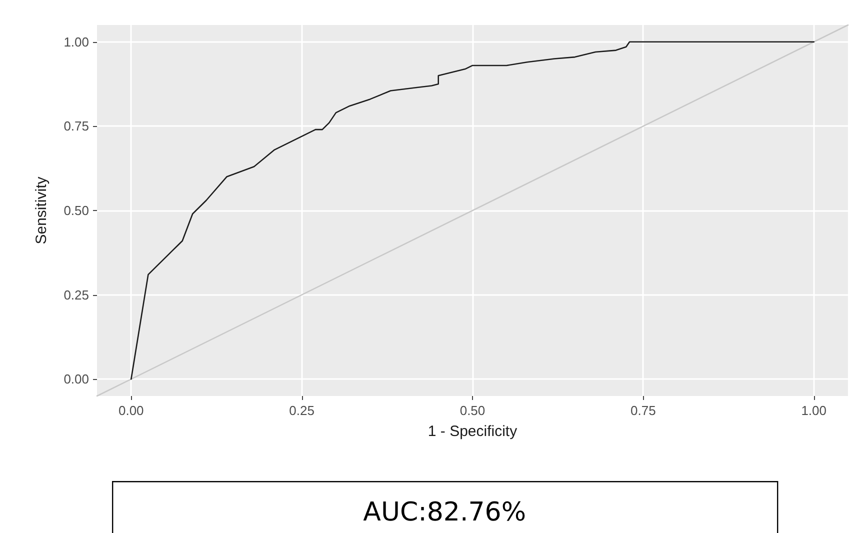 The width and height of the screenshot is (849, 533). What do you see at coordinates (814, 410) in the screenshot?
I see `x-tick-label: 1.00` at bounding box center [814, 410].